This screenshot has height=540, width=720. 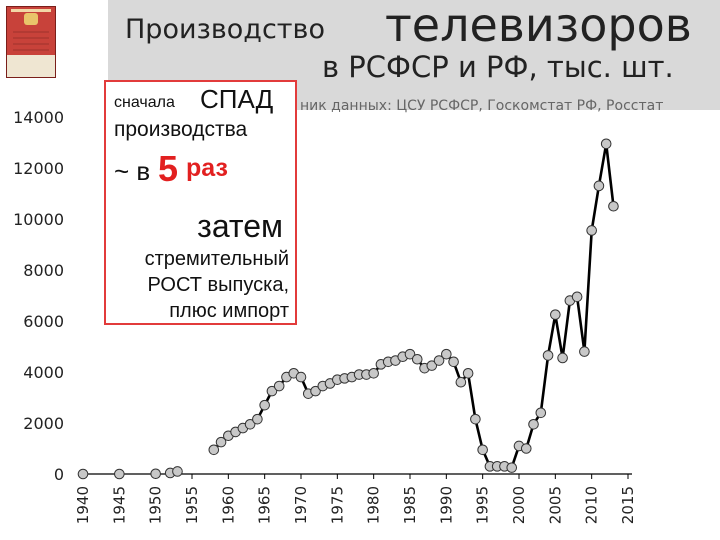 What do you see at coordinates (229, 311) in the screenshot?
I see `annotation-import: плюс импорт` at bounding box center [229, 311].